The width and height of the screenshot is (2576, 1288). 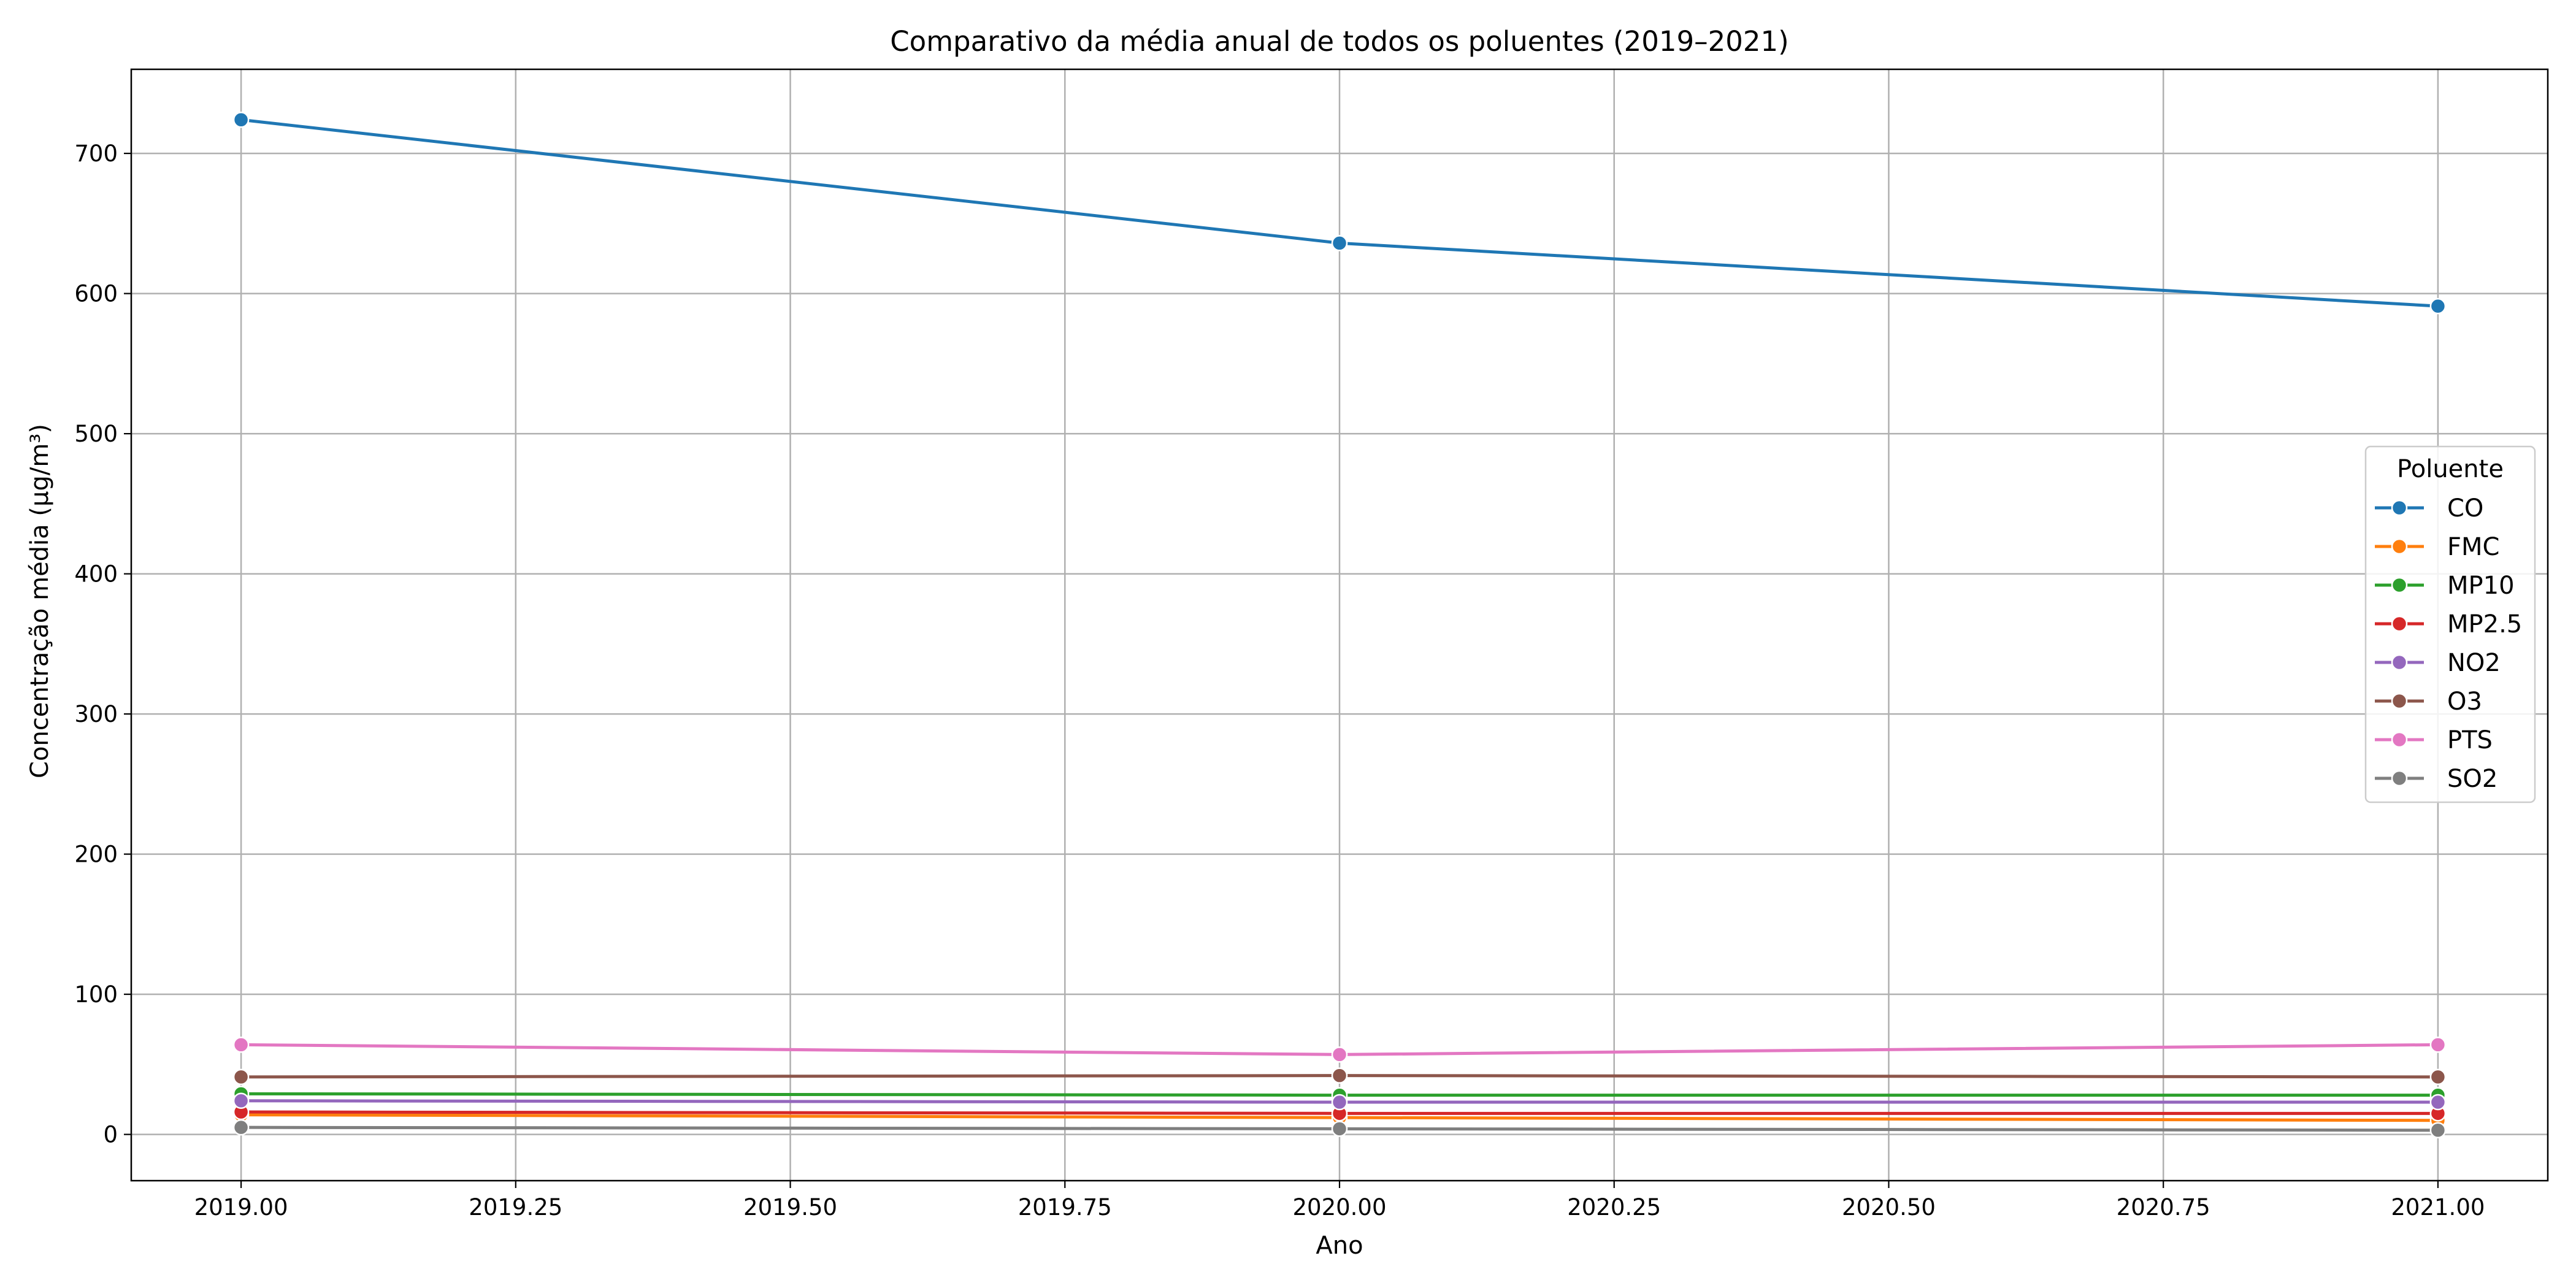 What do you see at coordinates (2429, 508) in the screenshot?
I see `legend-item-co: CO` at bounding box center [2429, 508].